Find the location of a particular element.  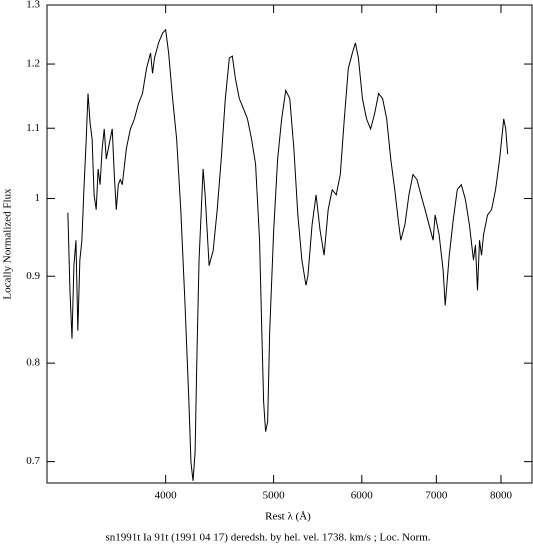

x-tick-label: 8000 is located at coordinates (501, 496).